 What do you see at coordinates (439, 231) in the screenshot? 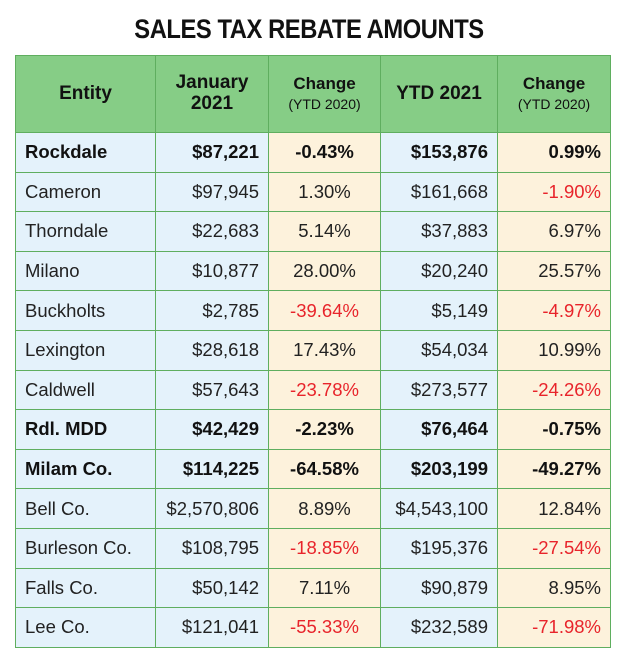
I see `value-cell: $37,883` at bounding box center [439, 231].